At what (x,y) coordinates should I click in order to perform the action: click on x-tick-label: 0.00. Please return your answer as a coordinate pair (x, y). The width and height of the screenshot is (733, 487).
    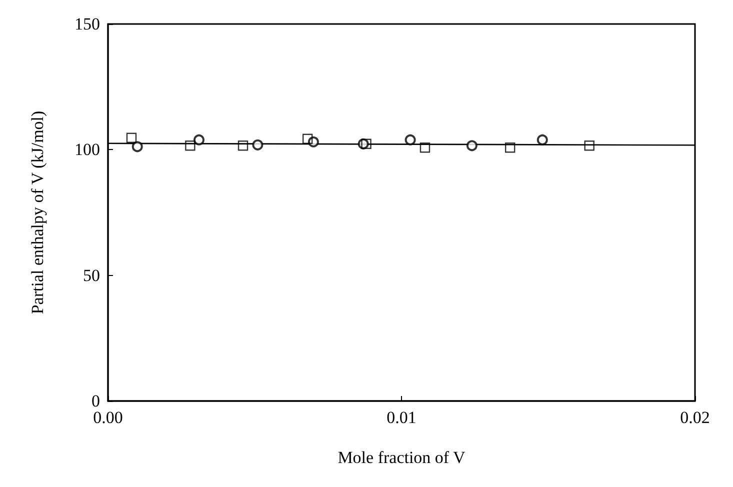
    Looking at the image, I should click on (108, 417).